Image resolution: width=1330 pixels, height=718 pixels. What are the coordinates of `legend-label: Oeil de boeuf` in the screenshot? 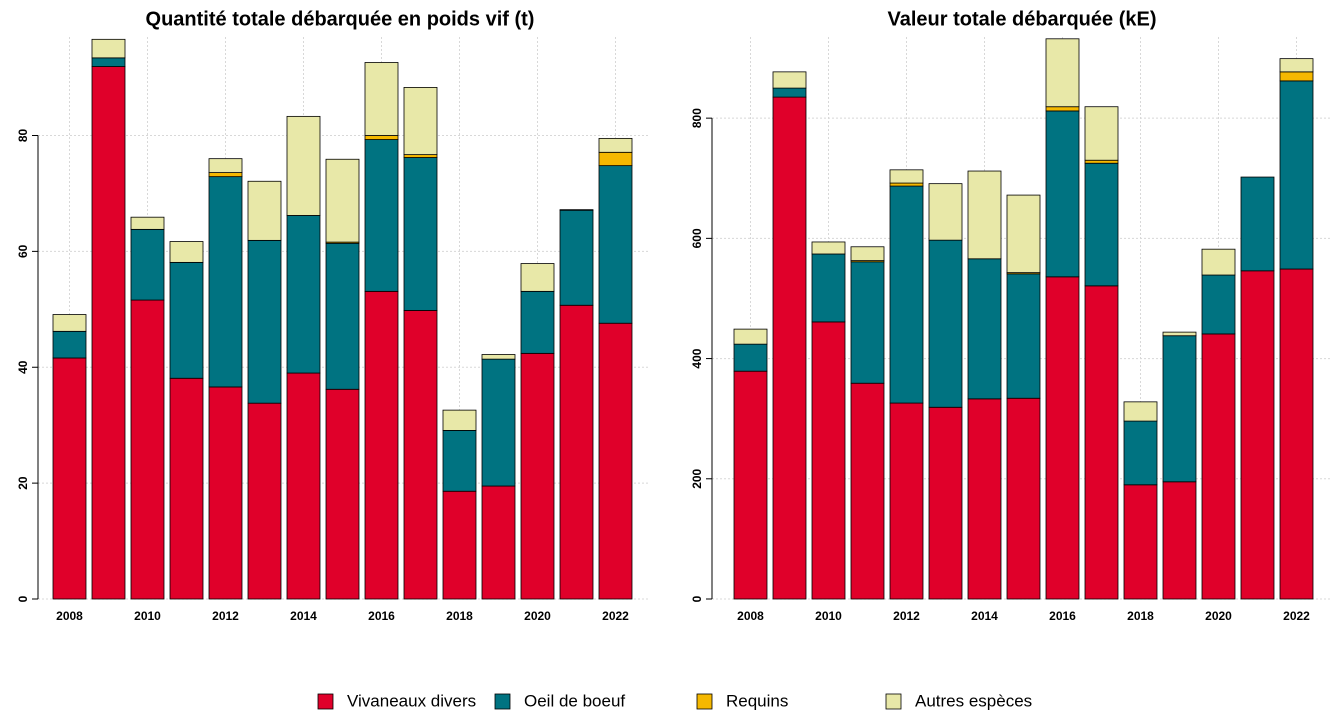 It's located at (574, 700).